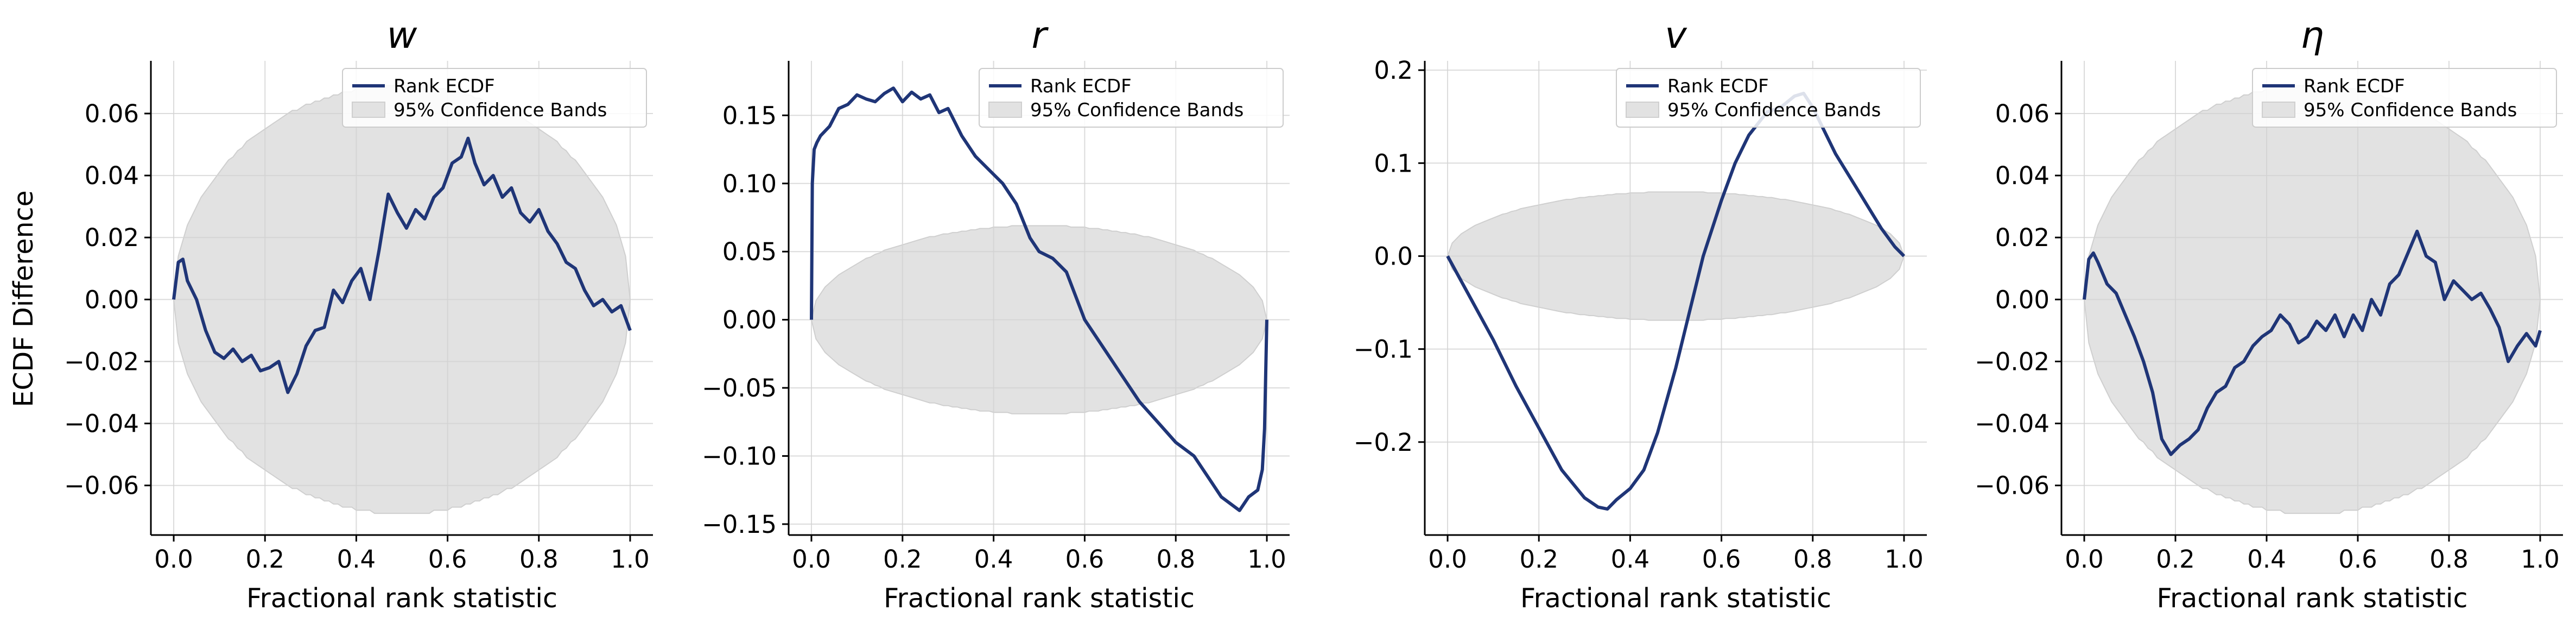  What do you see at coordinates (749, 116) in the screenshot?
I see `y-tick-label: 0.15` at bounding box center [749, 116].